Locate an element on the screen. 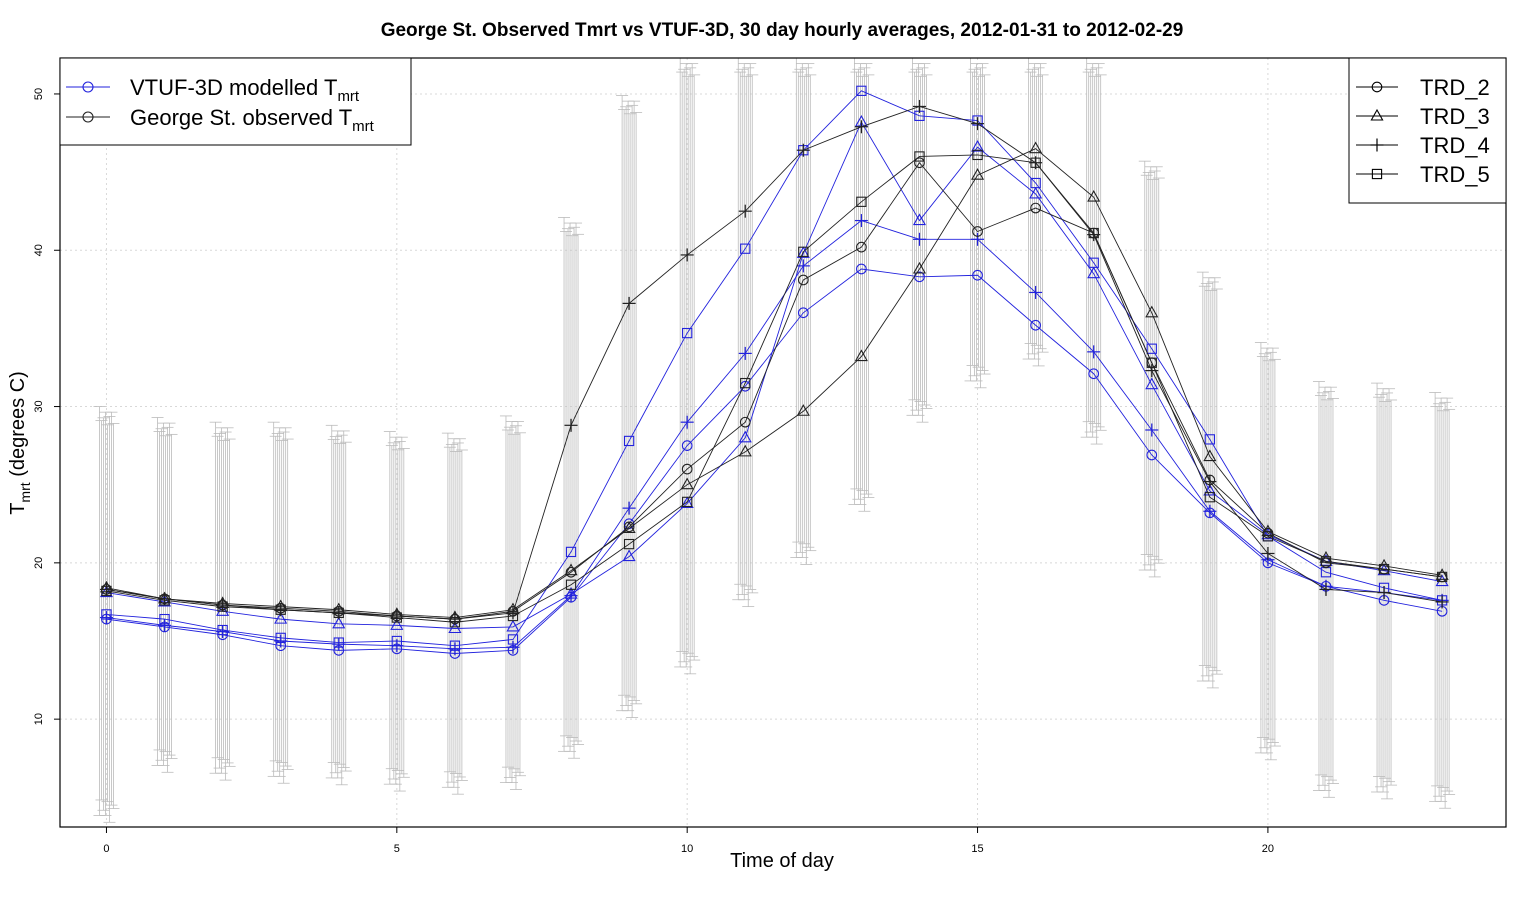 The width and height of the screenshot is (1536, 900). x-axis: 0 5 10 15 20 is located at coordinates (688, 841).